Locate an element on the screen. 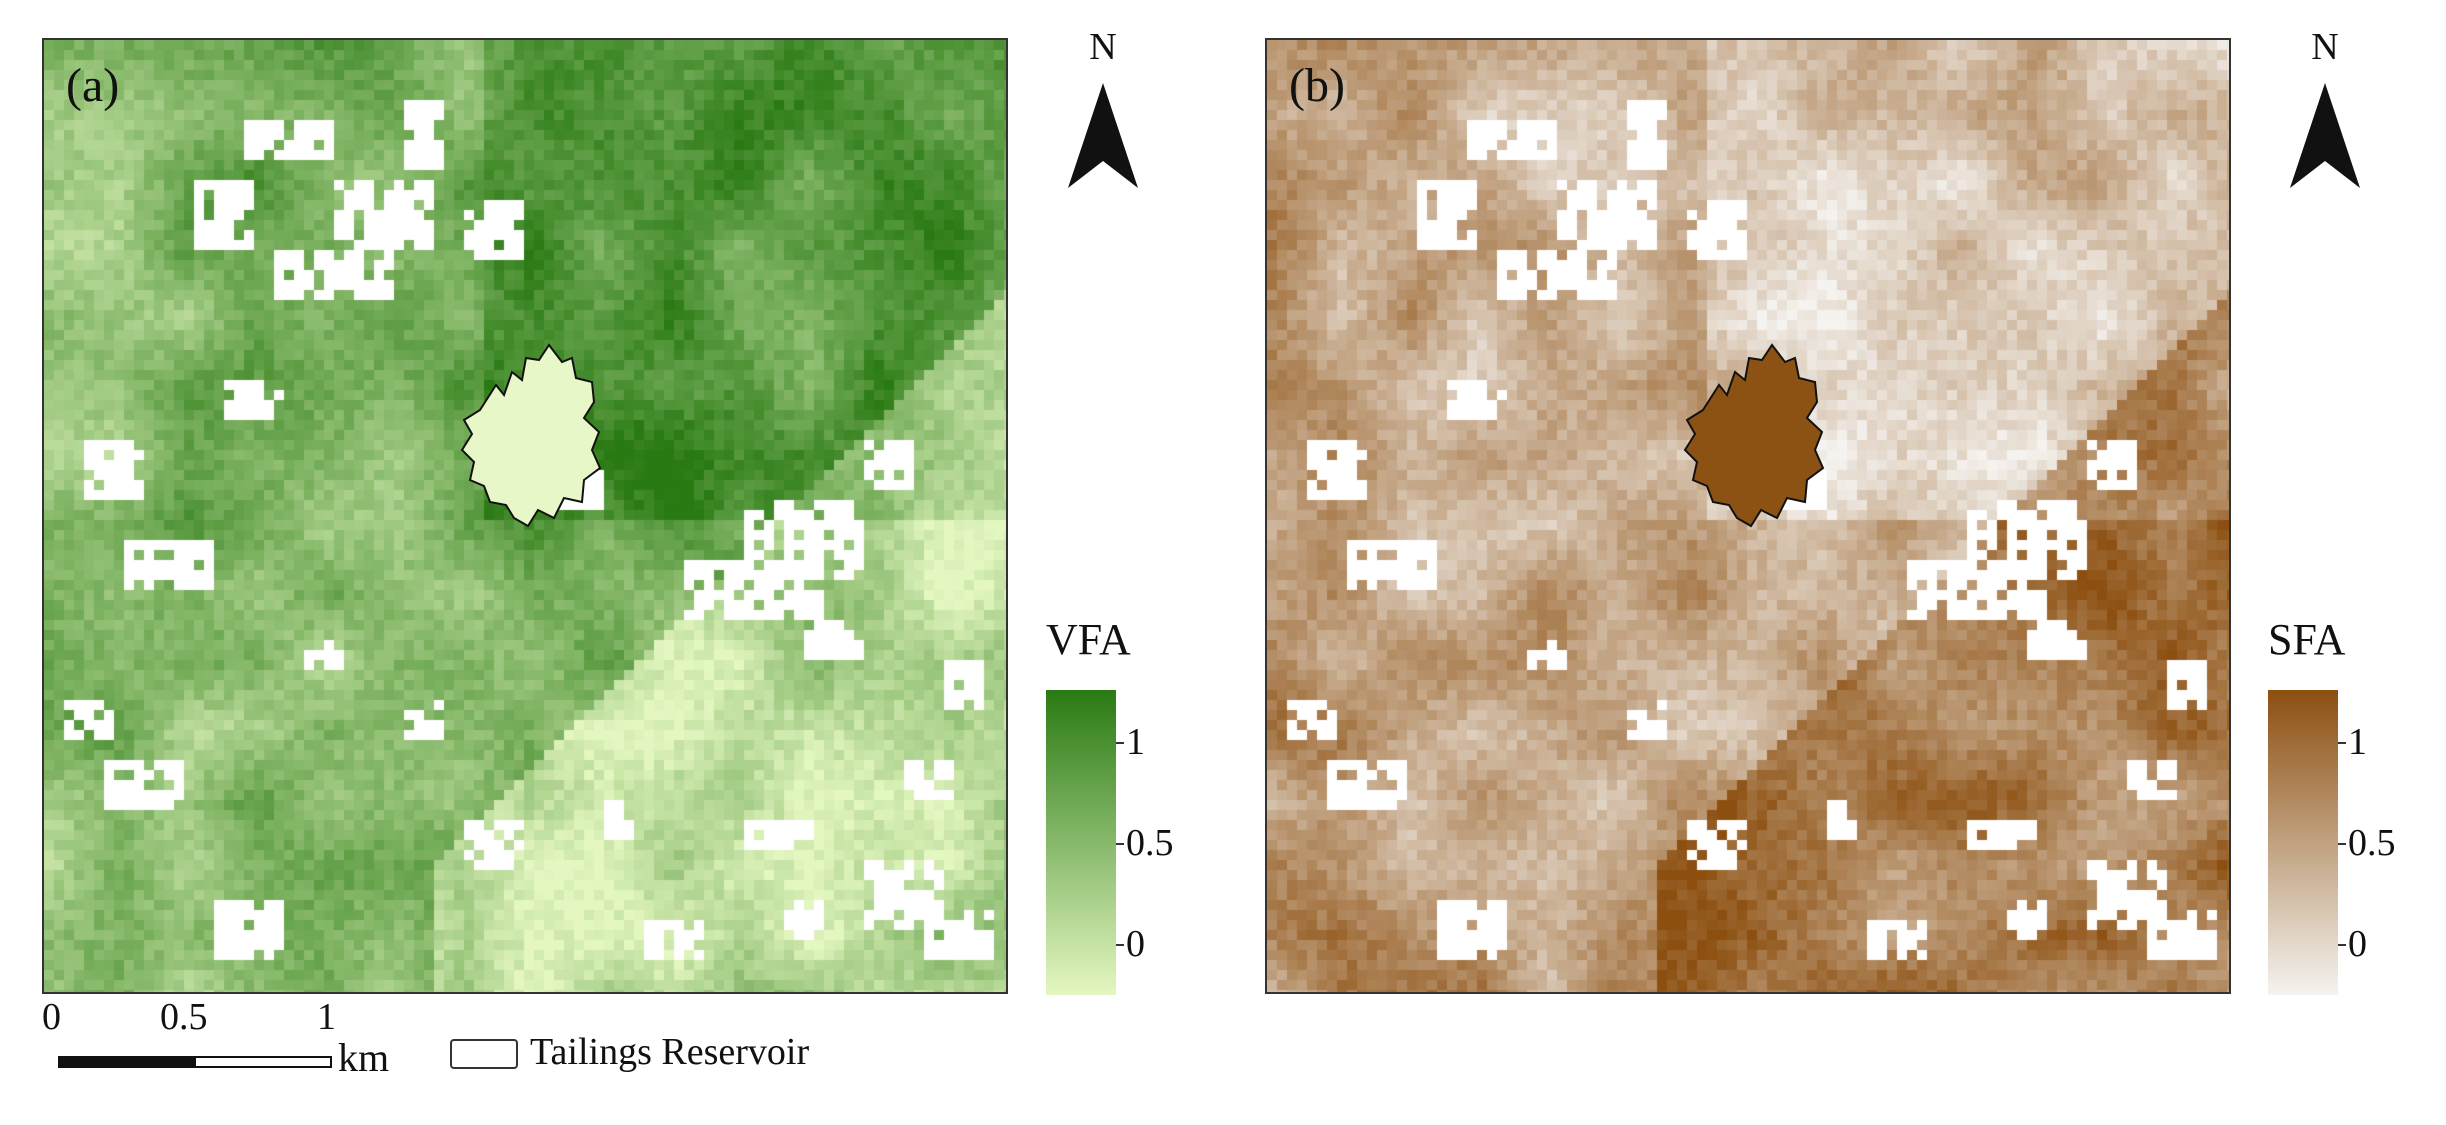 The height and width of the screenshot is (1125, 2446). legend-tick-b-high: 1 is located at coordinates (2357, 742).